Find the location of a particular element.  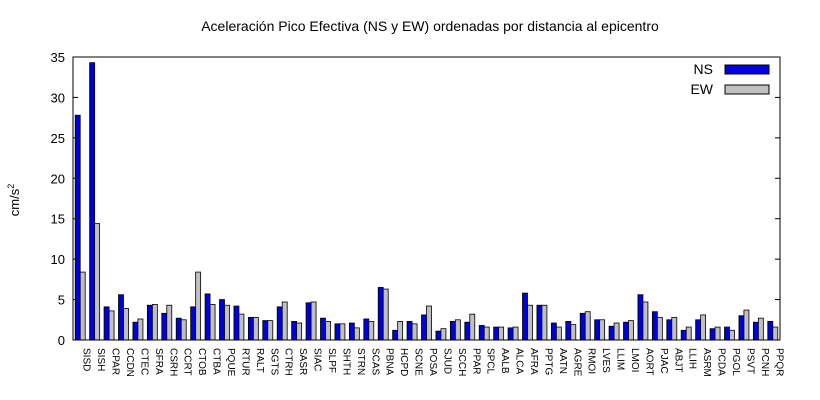

bar-ew-sfra is located at coordinates (154, 322).